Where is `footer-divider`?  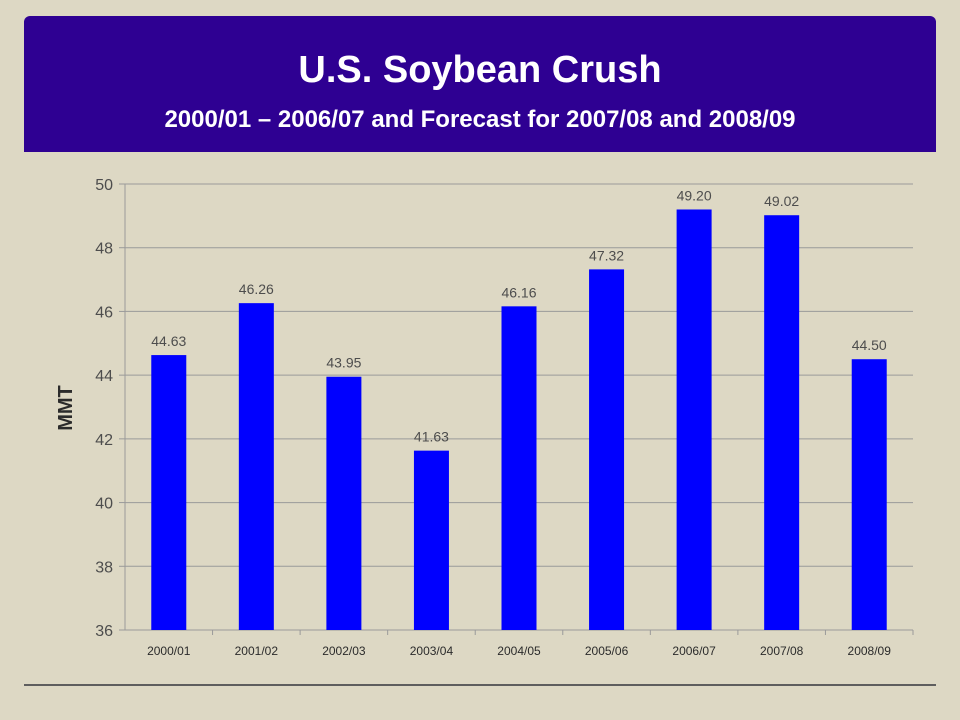 footer-divider is located at coordinates (480, 685).